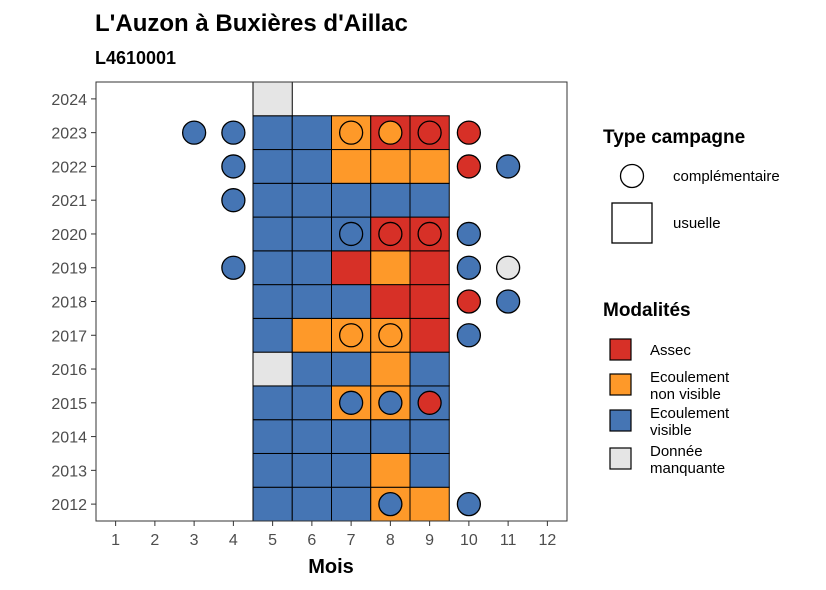 This screenshot has width=826, height=590. Describe the element at coordinates (69, 100) in the screenshot. I see `y-tick-label-2024: 2024` at that location.